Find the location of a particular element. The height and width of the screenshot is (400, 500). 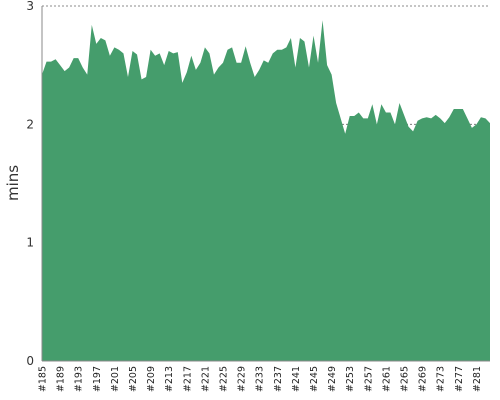

y-tick-label: 0 is located at coordinates (30, 361).